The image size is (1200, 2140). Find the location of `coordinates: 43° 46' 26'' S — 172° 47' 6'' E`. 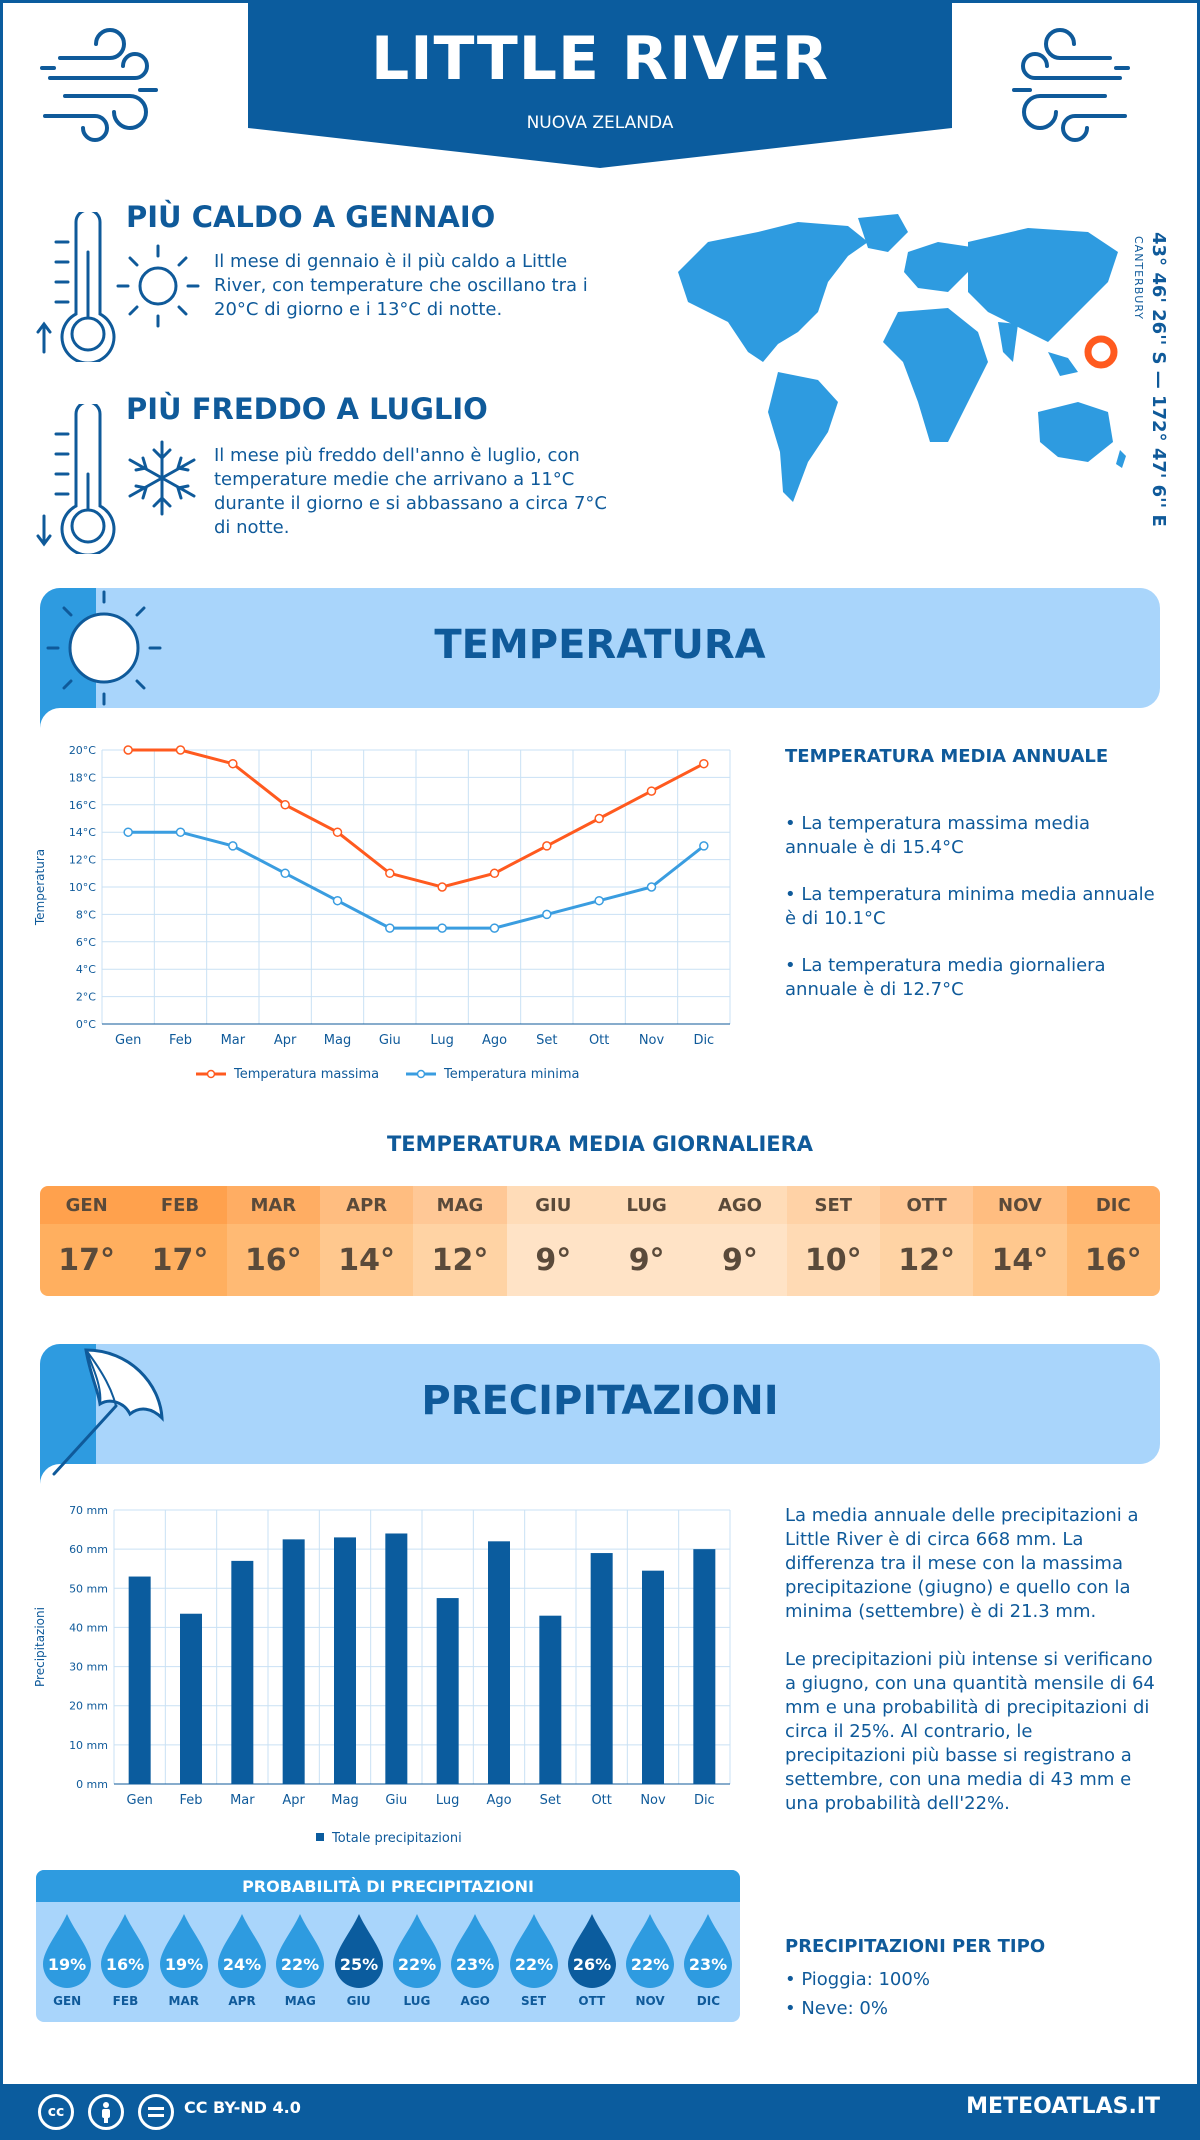

coordinates: 43° 46' 26'' S — 172° 47' 6'' E is located at coordinates (1158, 379).